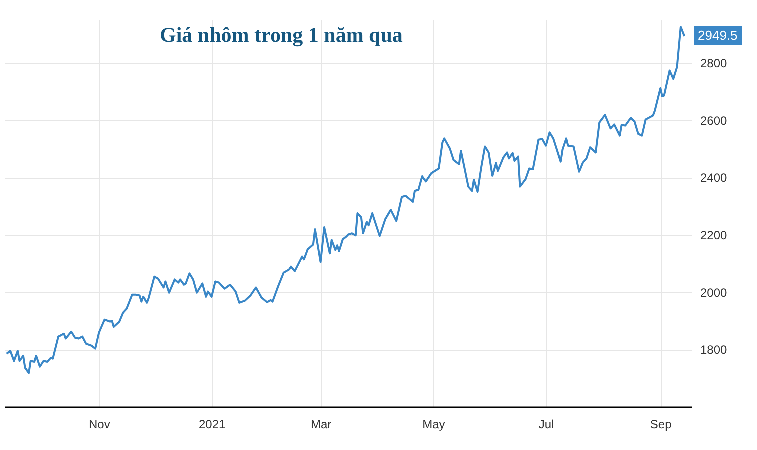 The image size is (757, 450). I want to click on x-tick-label: Mar, so click(321, 425).